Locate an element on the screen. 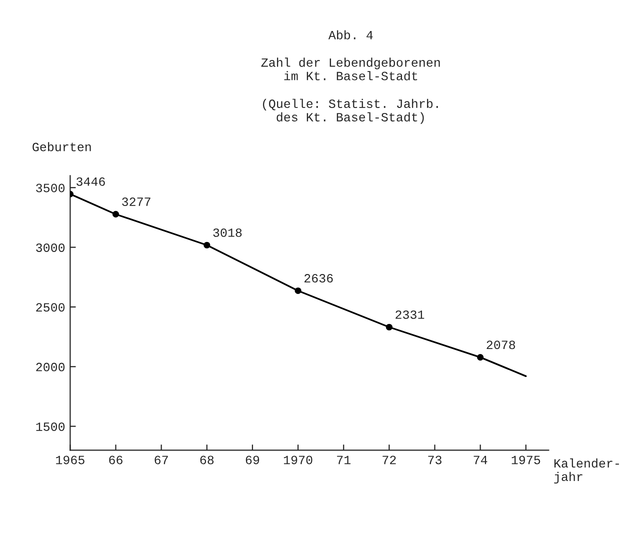 The height and width of the screenshot is (549, 638). x-tick-label: 68 is located at coordinates (207, 460).